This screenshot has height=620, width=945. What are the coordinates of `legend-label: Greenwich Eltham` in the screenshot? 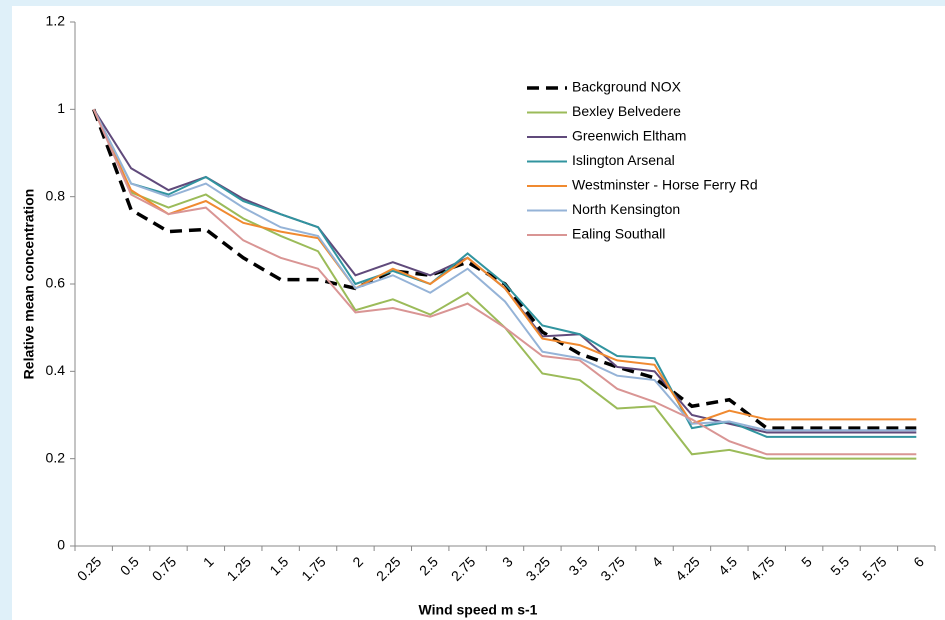 It's located at (629, 136).